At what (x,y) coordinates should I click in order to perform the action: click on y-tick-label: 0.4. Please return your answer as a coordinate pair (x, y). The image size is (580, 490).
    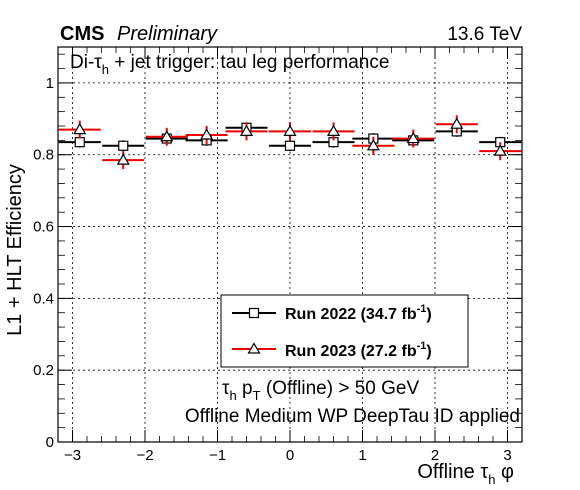
    Looking at the image, I should click on (43, 298).